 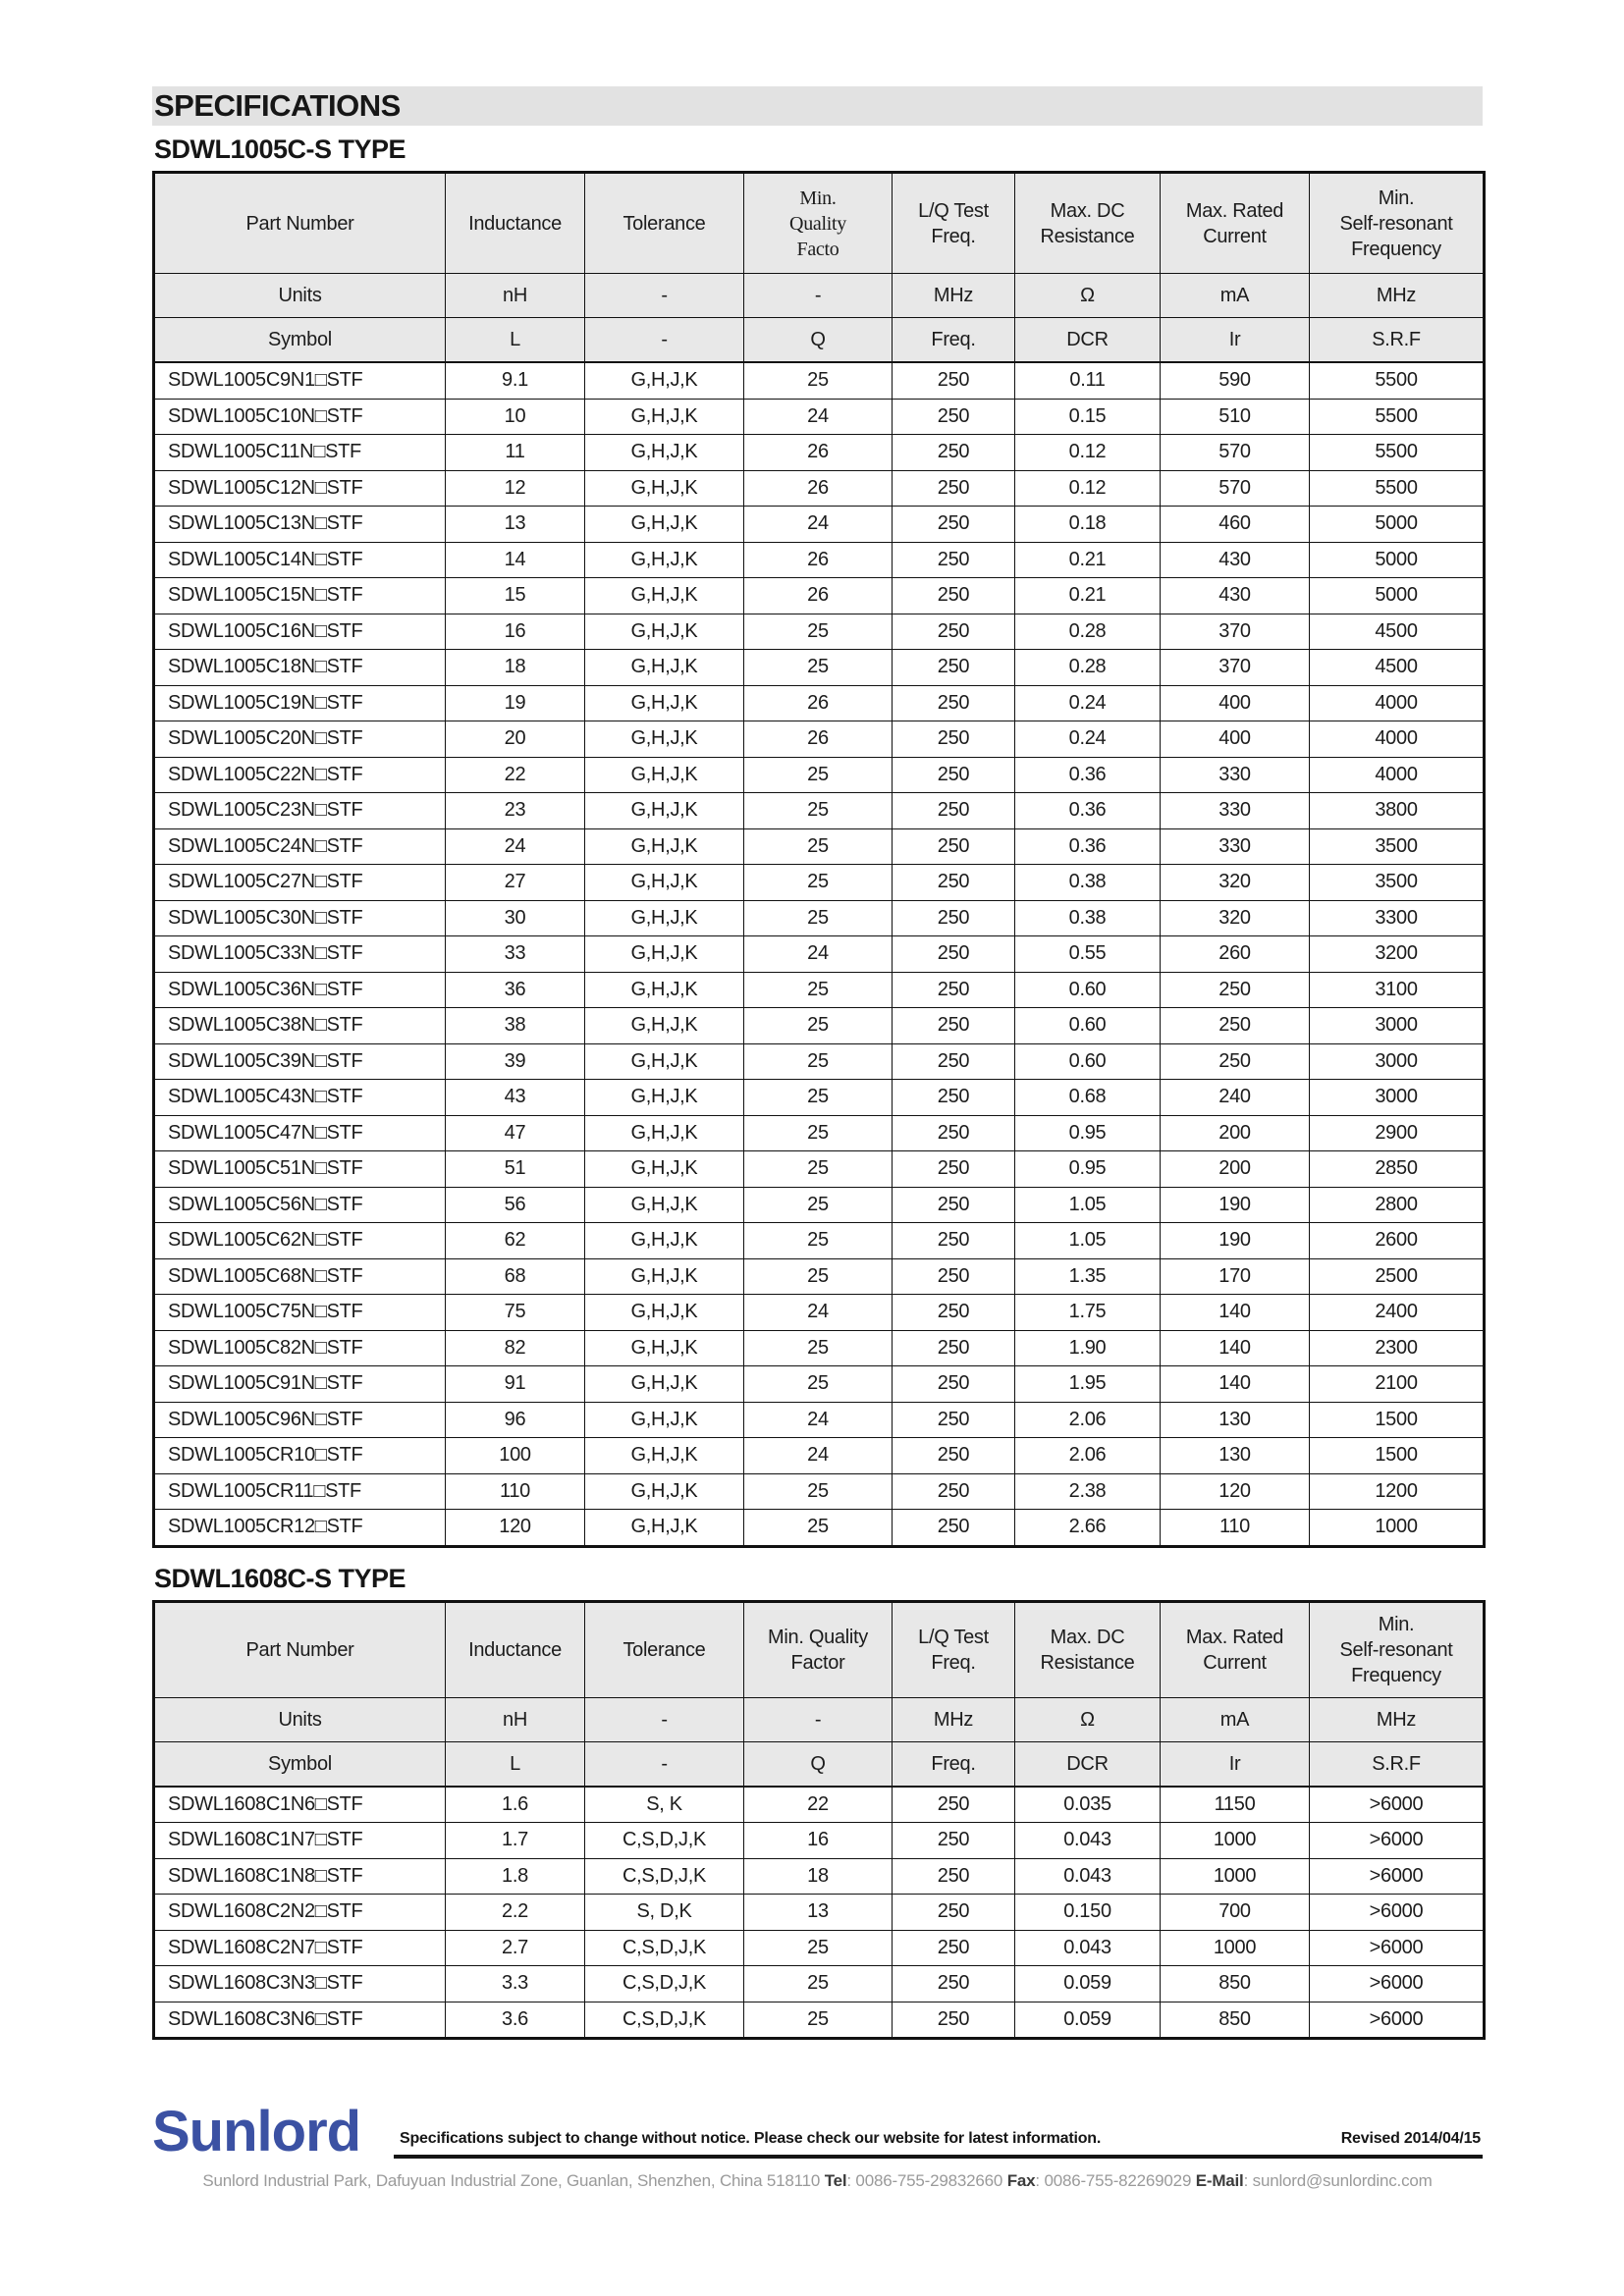 I want to click on part-number-cell: SDWL1005C23N□STF, so click(x=299, y=810).